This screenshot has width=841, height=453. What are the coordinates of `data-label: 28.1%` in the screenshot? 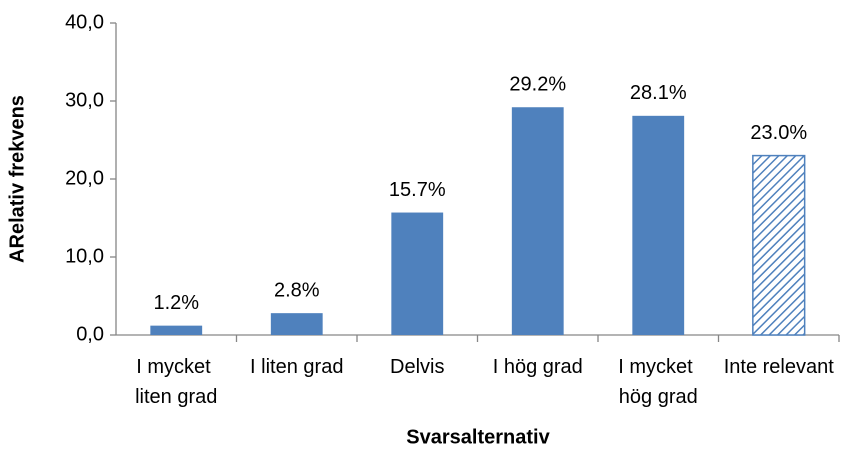 It's located at (658, 93).